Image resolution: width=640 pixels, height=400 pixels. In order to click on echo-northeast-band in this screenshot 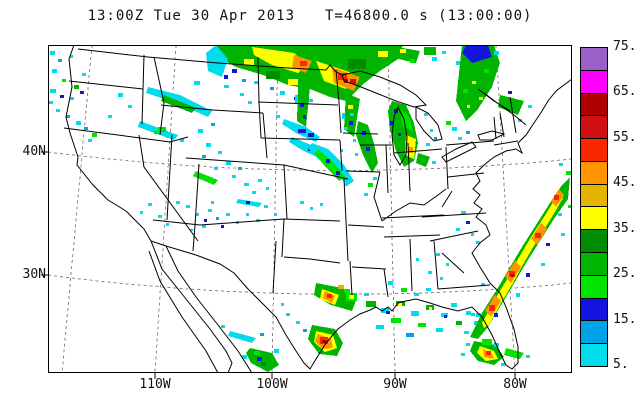, I will do `click(489, 92)`.